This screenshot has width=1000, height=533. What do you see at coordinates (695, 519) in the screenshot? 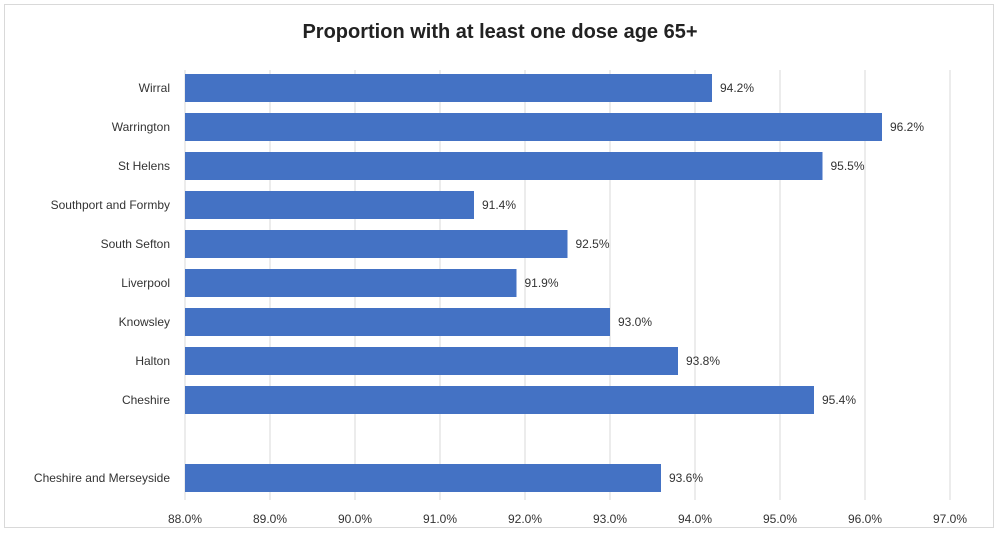
I see `x-tick-label: 94.0%` at bounding box center [695, 519].